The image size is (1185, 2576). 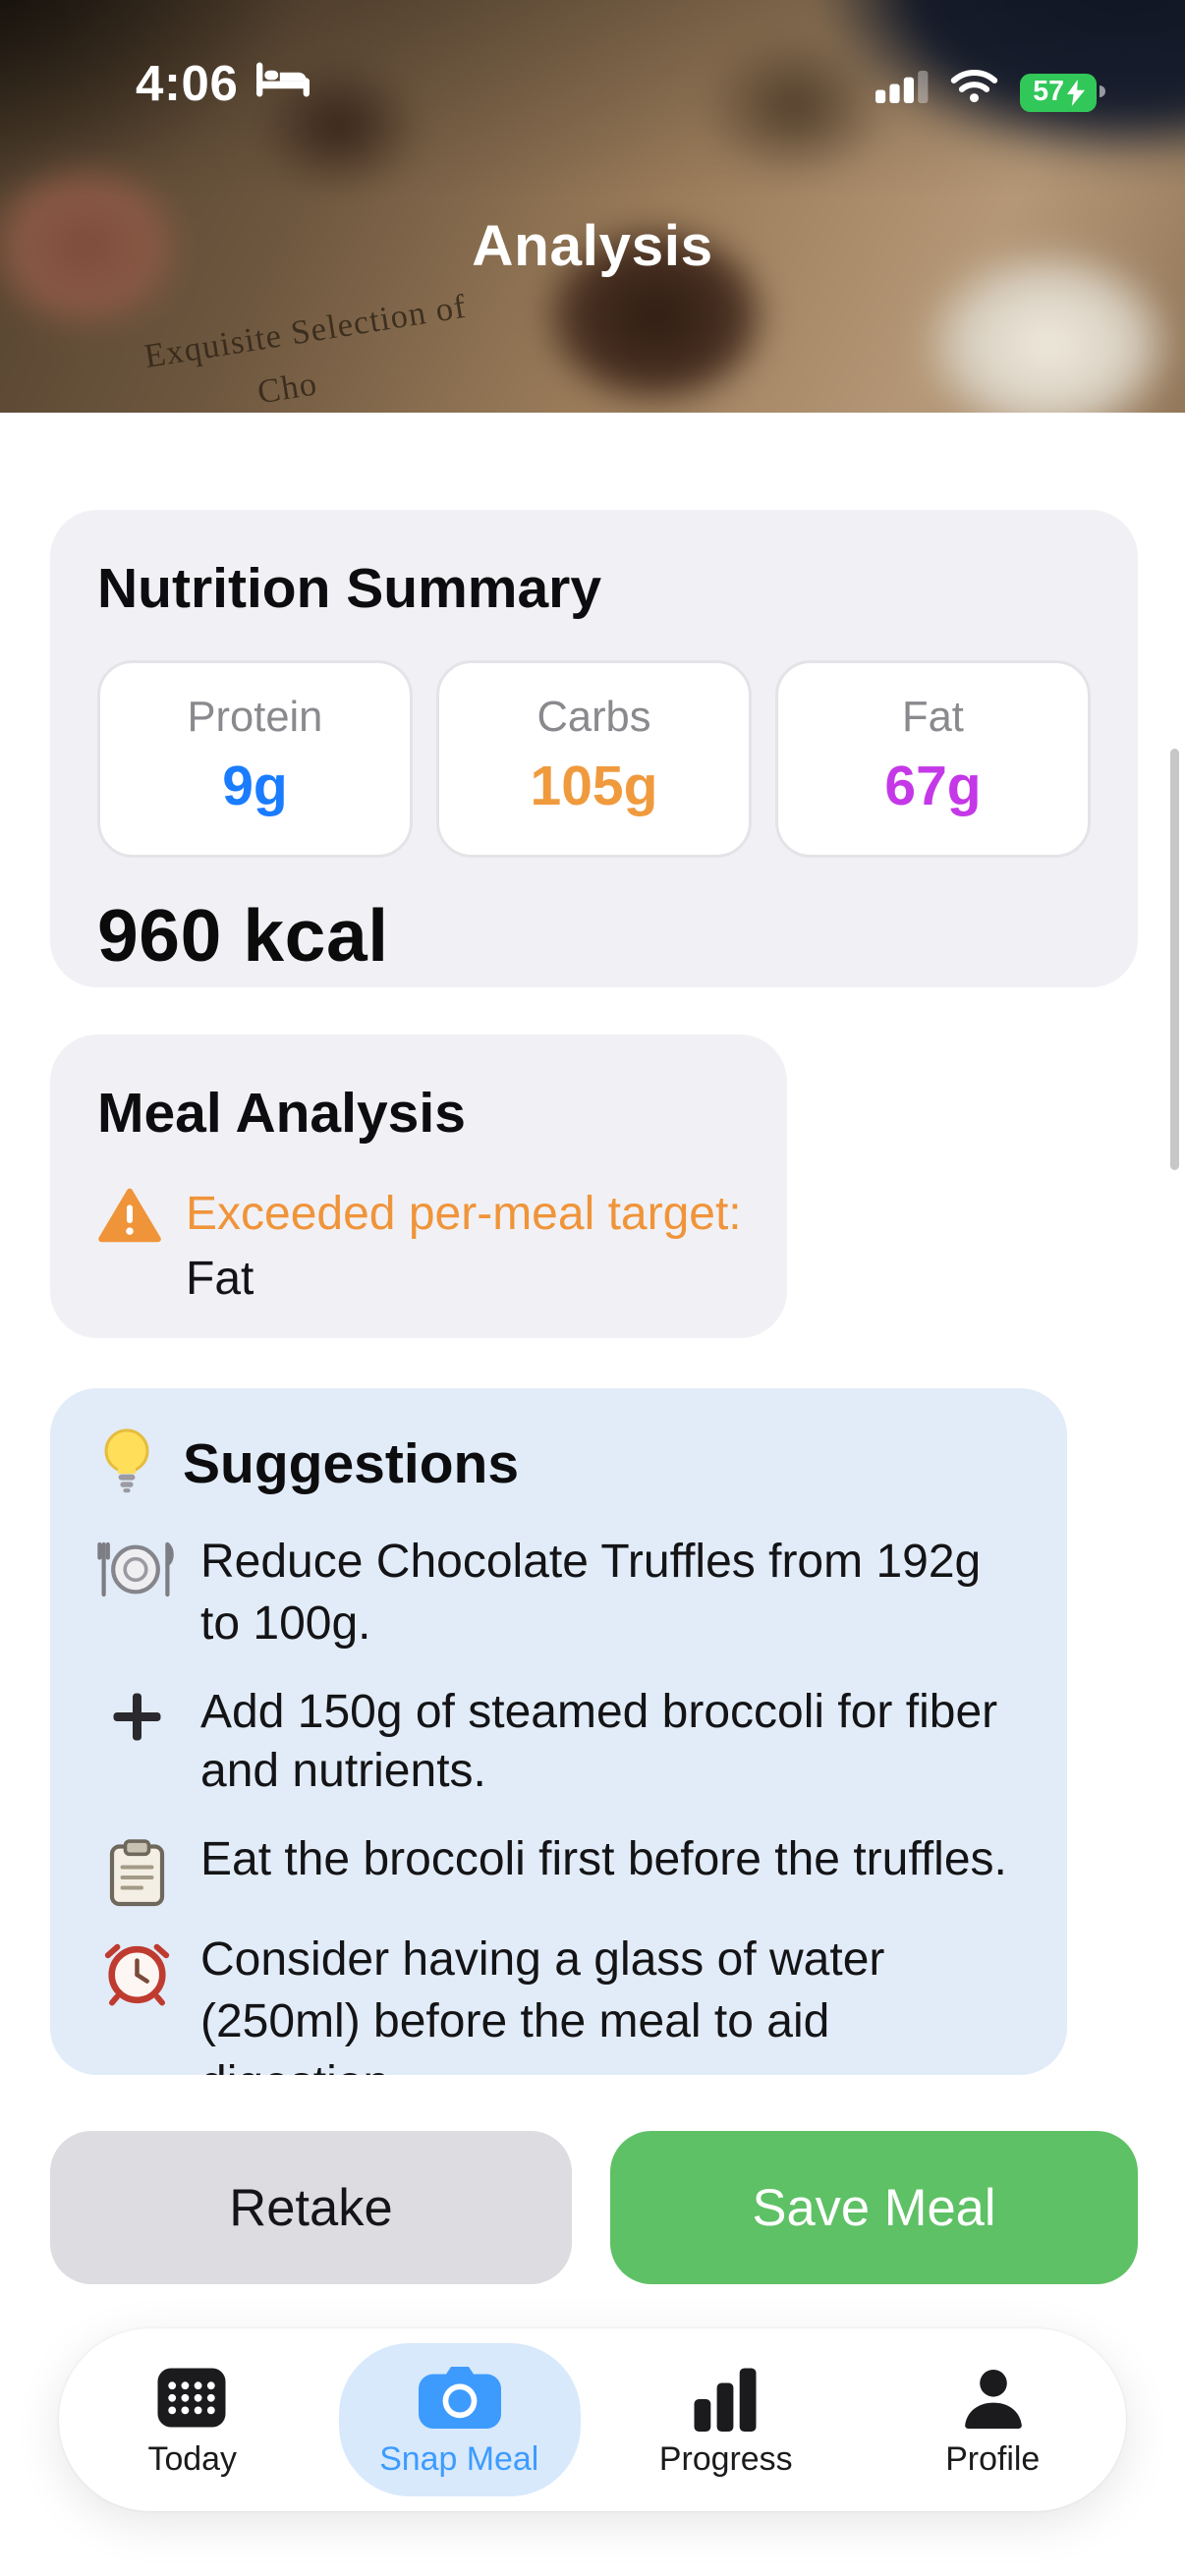 I want to click on calories-total: 960 kcal, so click(x=243, y=937).